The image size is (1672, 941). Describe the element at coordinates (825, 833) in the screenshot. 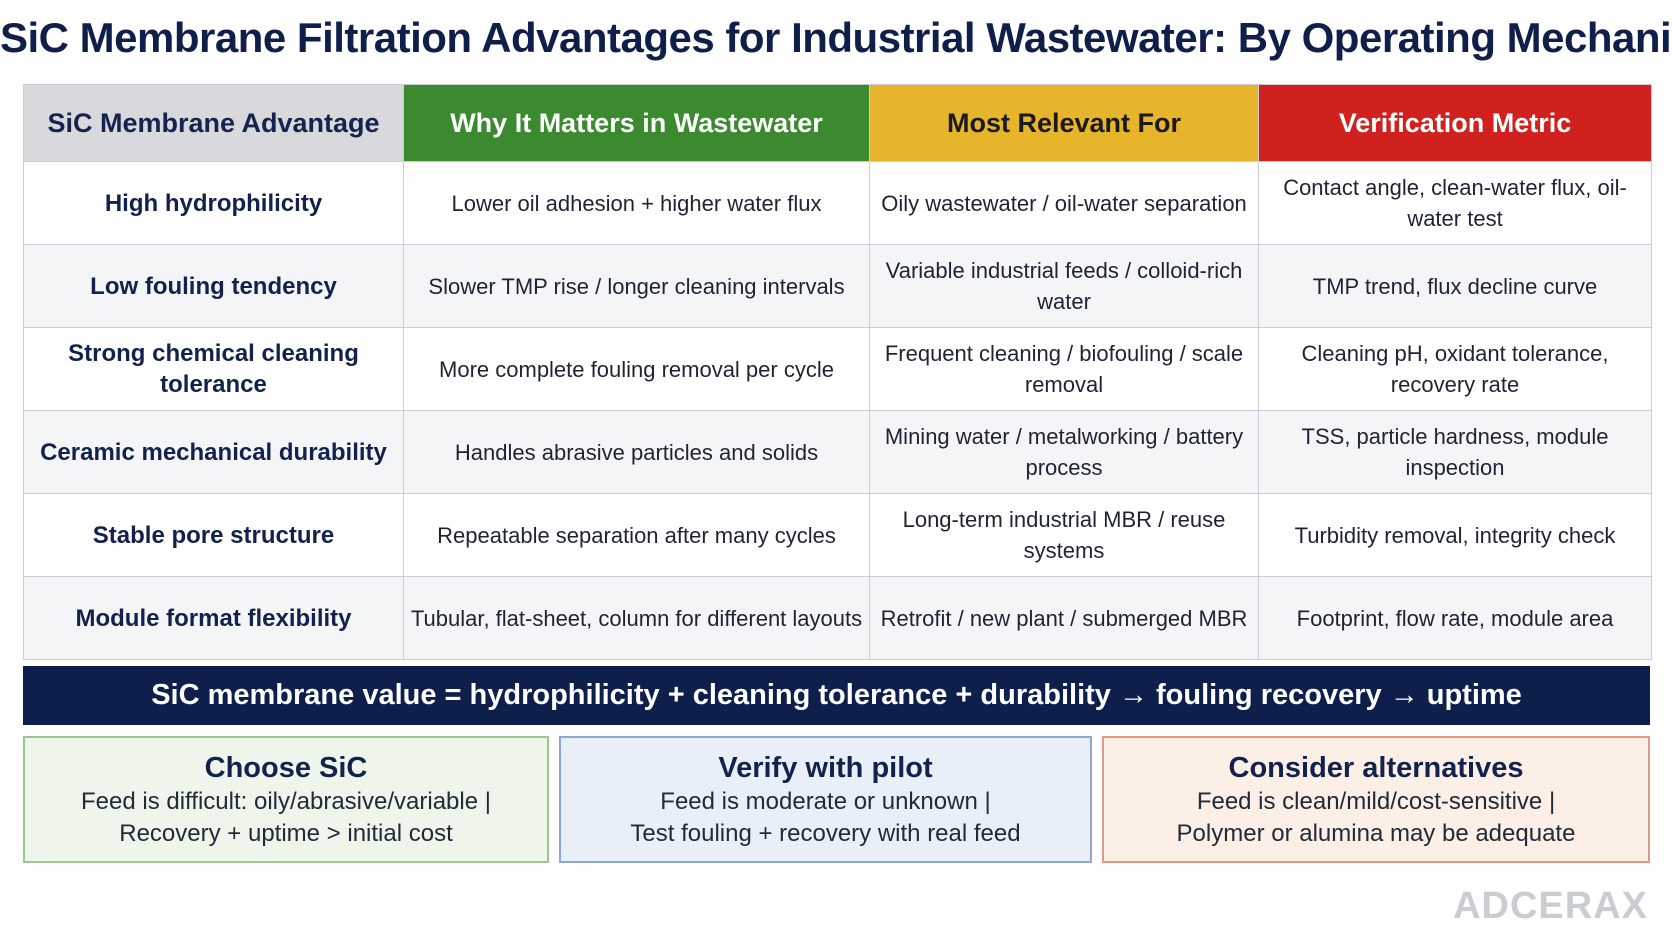

I see `box-line: Test fouling + recovery with real feed` at that location.